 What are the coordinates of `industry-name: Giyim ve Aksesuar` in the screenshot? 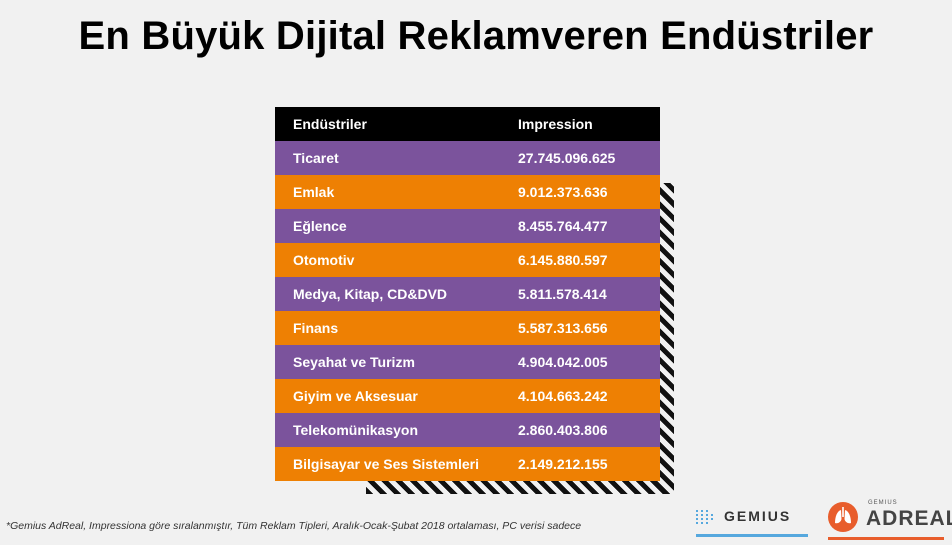 It's located at (355, 396).